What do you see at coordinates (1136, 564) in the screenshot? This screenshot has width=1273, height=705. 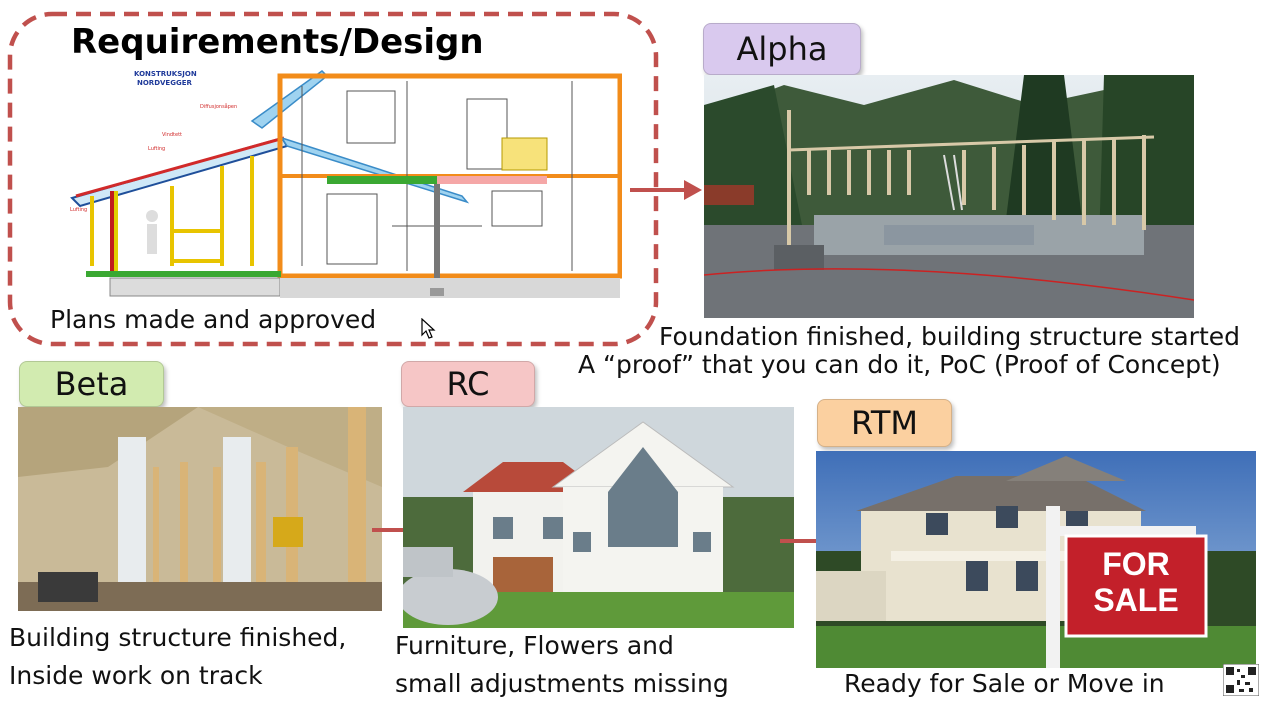 I see `sale-sign-line-1: FOR` at bounding box center [1136, 564].